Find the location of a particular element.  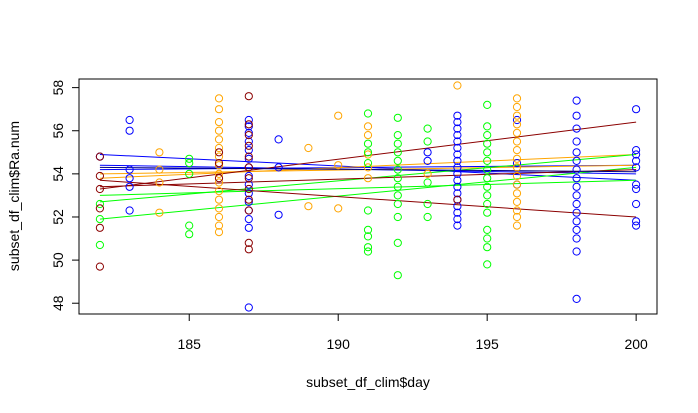

x-tick-label: 195 is located at coordinates (487, 344).